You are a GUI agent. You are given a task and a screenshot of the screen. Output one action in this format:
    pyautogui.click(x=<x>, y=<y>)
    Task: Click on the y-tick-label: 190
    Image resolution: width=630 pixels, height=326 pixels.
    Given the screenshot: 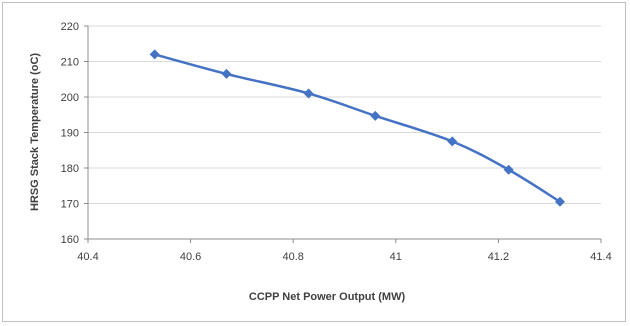 What is the action you would take?
    pyautogui.click(x=70, y=134)
    